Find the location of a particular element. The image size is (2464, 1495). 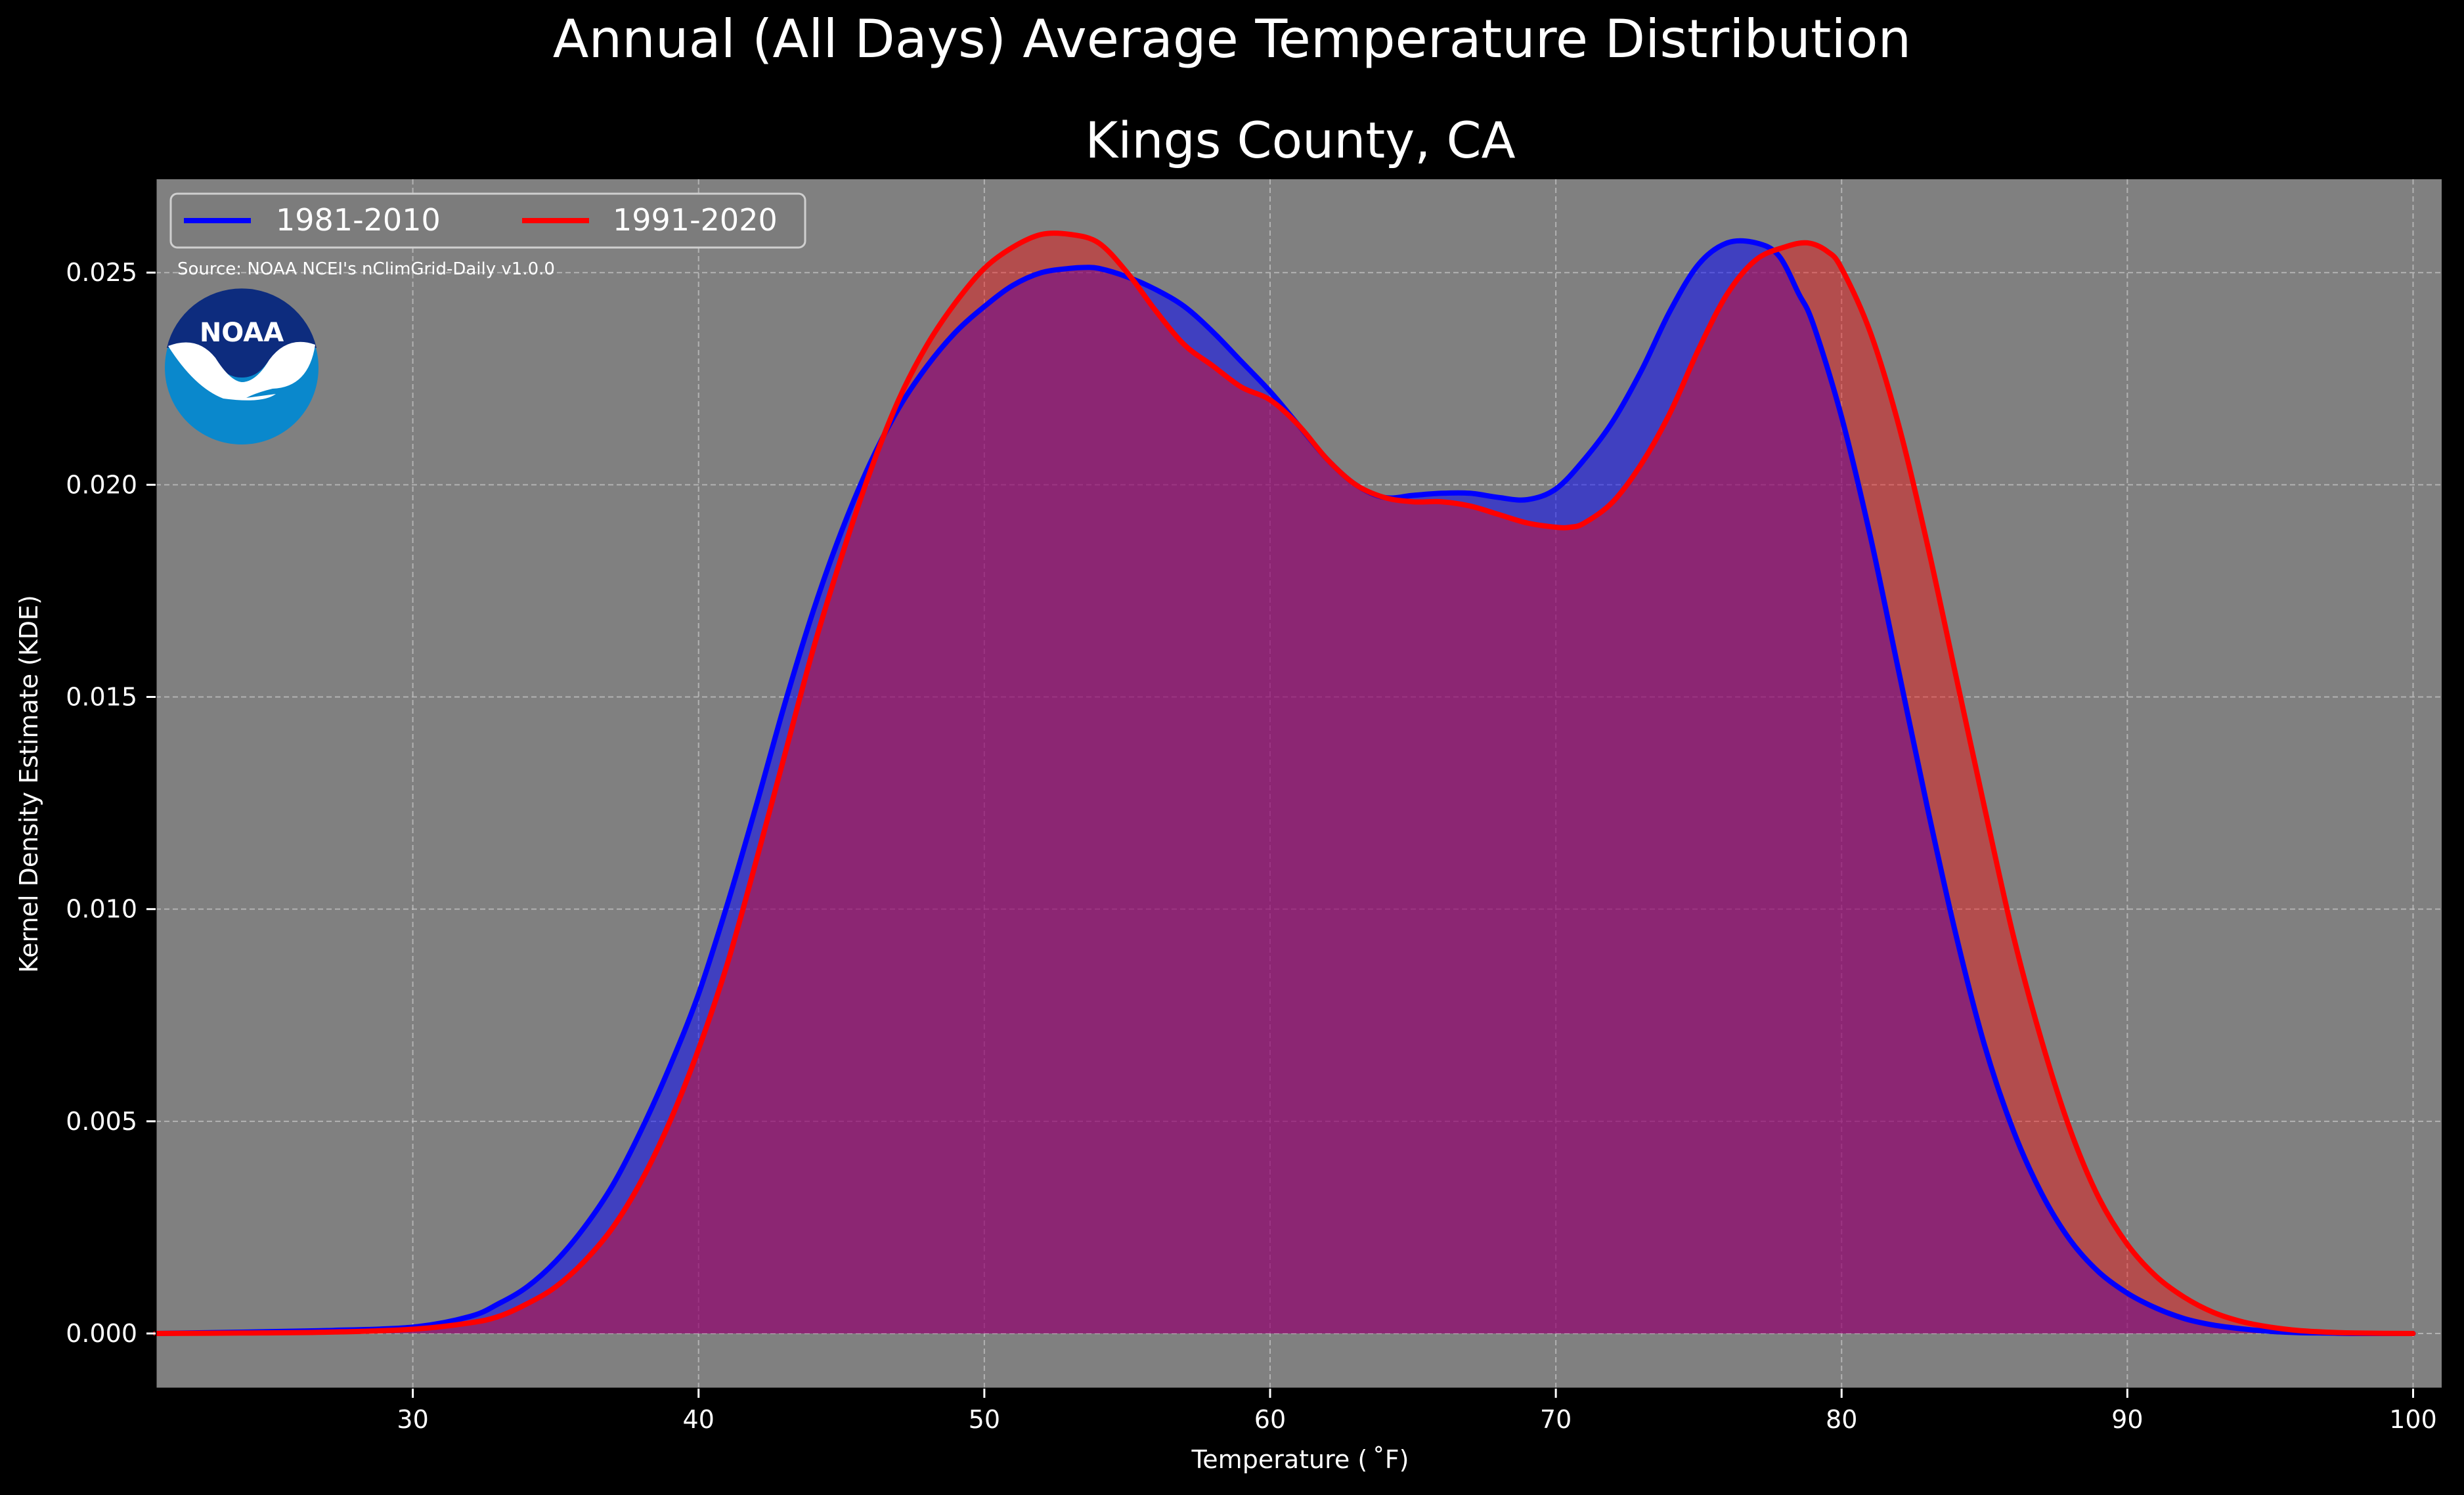

x-tick-label: 90 is located at coordinates (2127, 1419).